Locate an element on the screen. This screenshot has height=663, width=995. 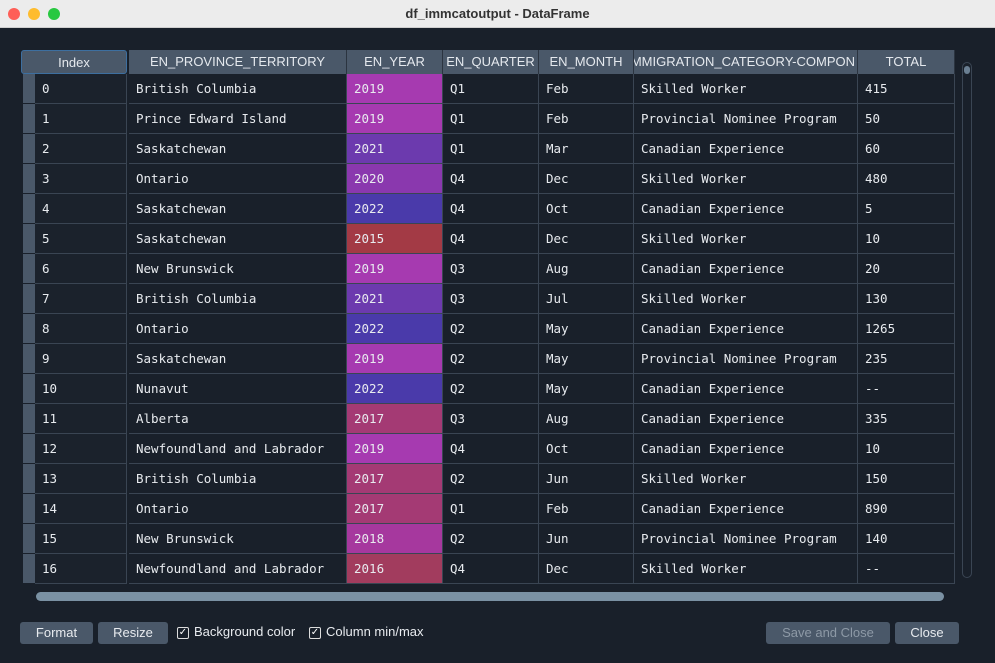
table-cell: 1265 is located at coordinates (906, 329).